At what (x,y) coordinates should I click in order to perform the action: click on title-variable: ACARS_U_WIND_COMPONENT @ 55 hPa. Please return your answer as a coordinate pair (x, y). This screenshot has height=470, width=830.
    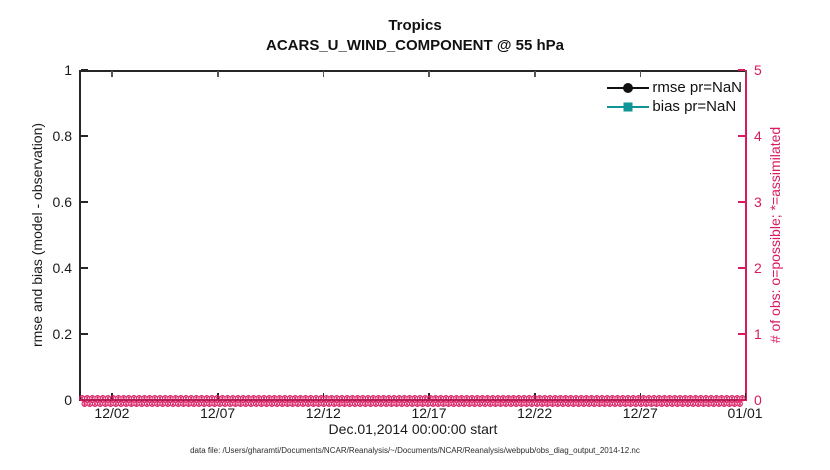
    Looking at the image, I should click on (414, 45).